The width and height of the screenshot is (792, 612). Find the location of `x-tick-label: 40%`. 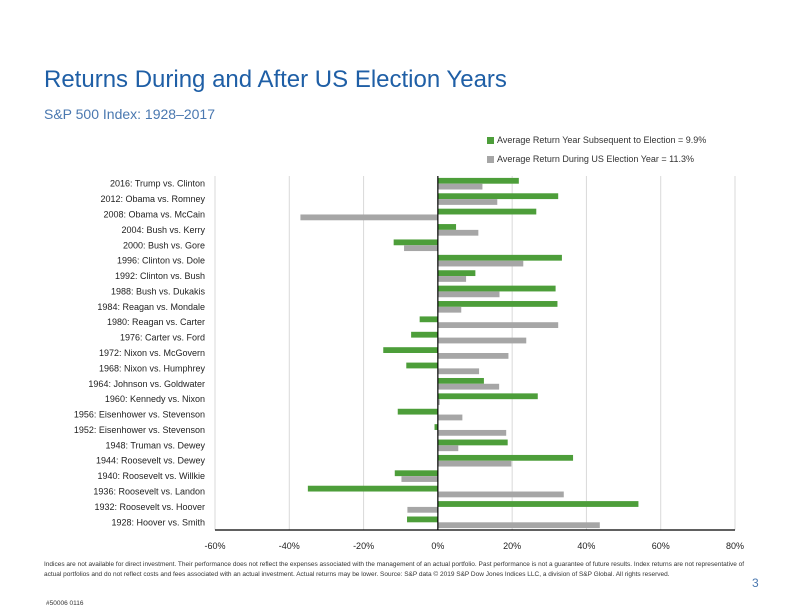

x-tick-label: 40% is located at coordinates (586, 546).